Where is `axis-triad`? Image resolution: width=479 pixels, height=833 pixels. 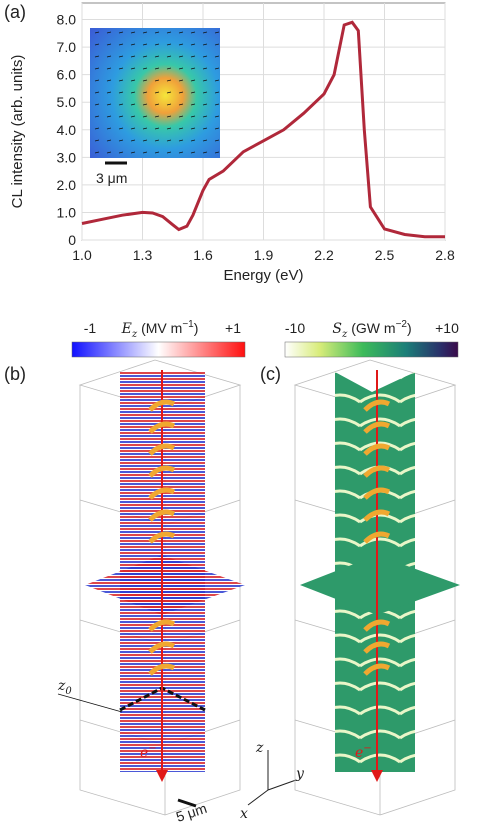
axis-triad is located at coordinates (272, 778).